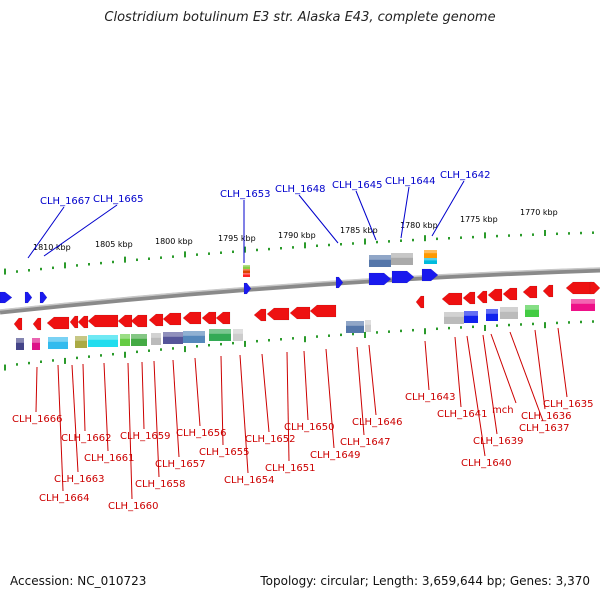 Image resolution: width=600 pixels, height=600 pixels. I want to click on gene-label: CLH_1663, so click(79, 479).